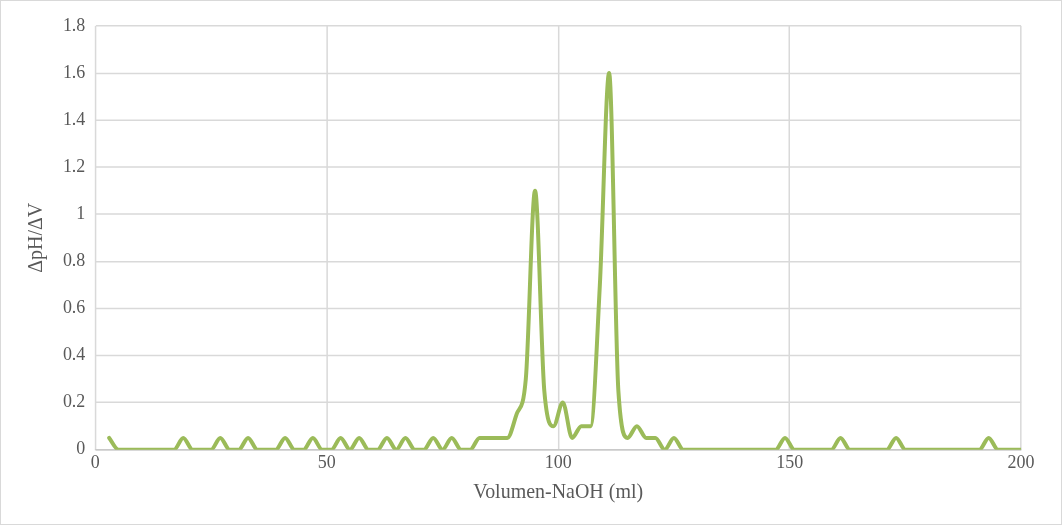  I want to click on y-tick-label: 0.6, so click(74, 307).